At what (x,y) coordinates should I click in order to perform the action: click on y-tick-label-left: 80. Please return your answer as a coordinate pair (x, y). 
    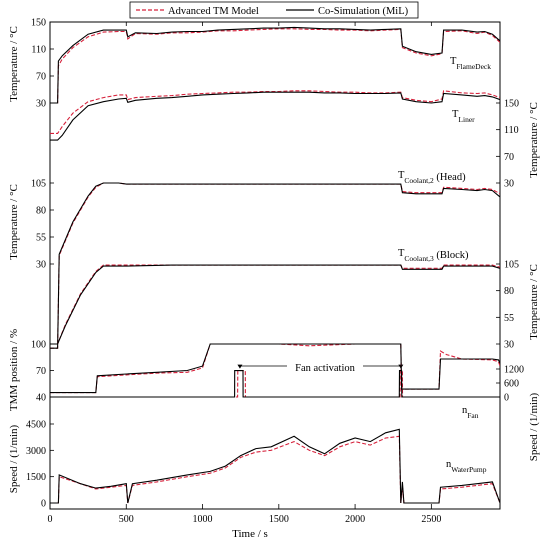
    Looking at the image, I should click on (41, 211).